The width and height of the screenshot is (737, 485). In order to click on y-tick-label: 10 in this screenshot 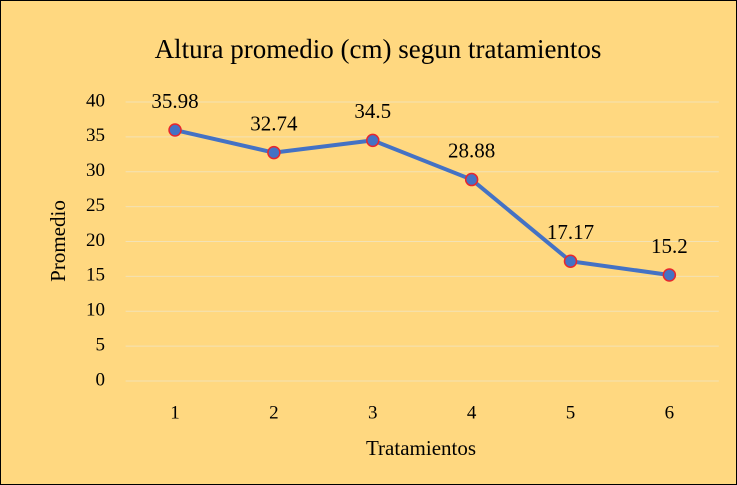, I will do `click(95, 310)`.